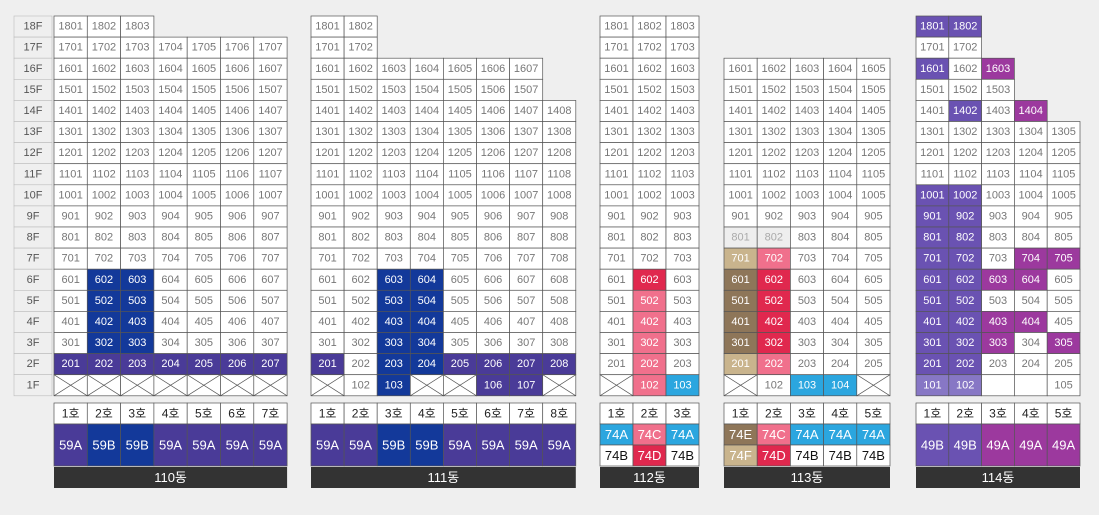 This screenshot has width=1099, height=515. Describe the element at coordinates (616, 90) in the screenshot. I see `unit-number: 1501` at that location.